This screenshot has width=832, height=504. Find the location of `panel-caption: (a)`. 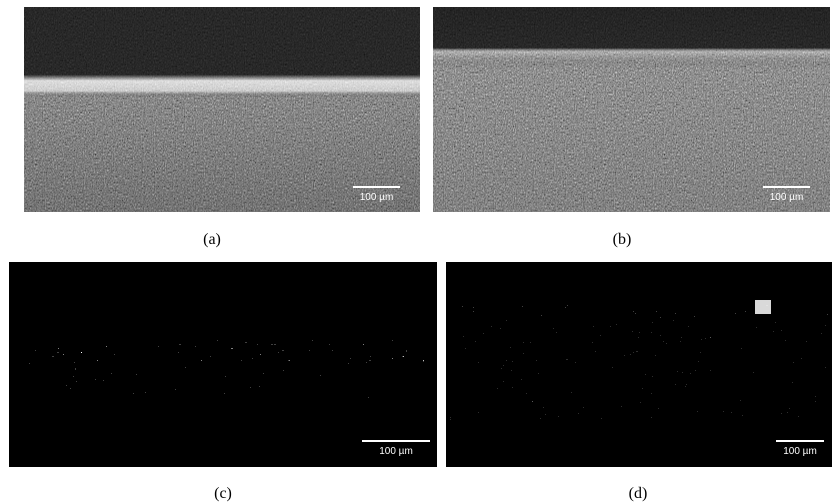

panel-caption: (a) is located at coordinates (212, 239).